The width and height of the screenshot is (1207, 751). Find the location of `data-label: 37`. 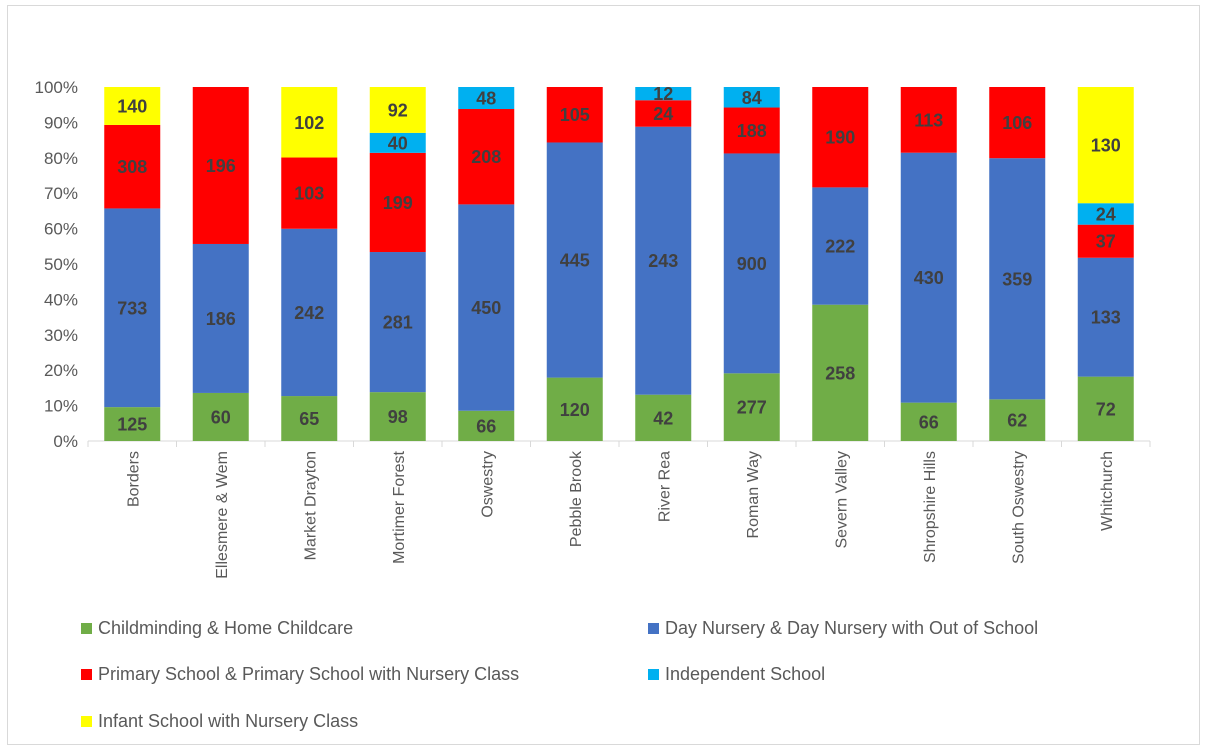

data-label: 37 is located at coordinates (1106, 242).